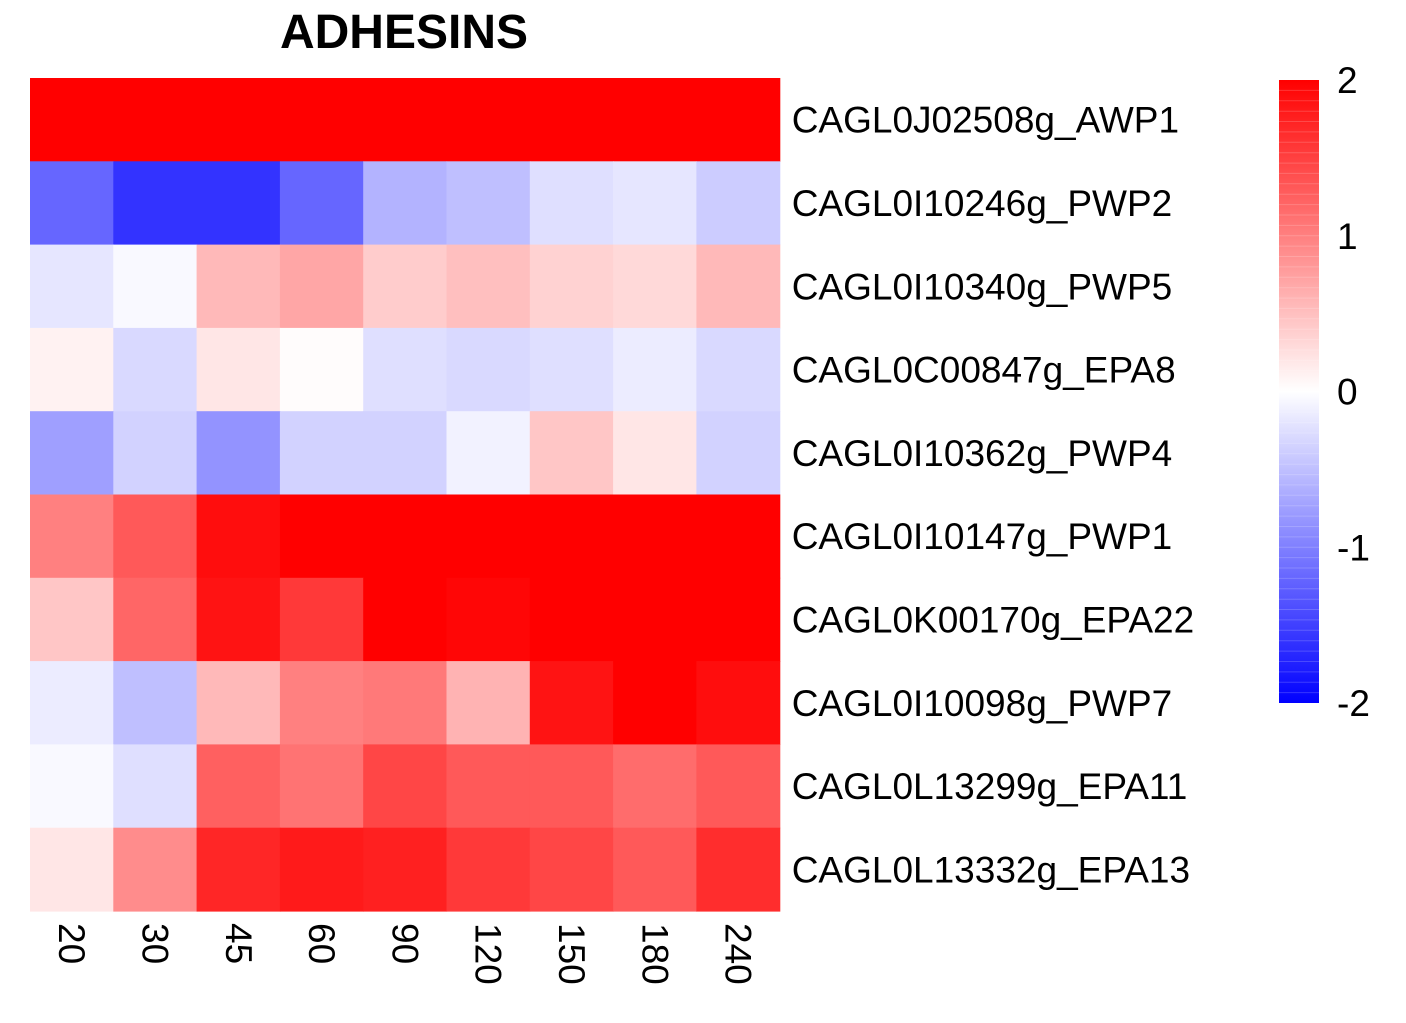  Describe the element at coordinates (154, 943) in the screenshot. I see `column-label: 30` at that location.